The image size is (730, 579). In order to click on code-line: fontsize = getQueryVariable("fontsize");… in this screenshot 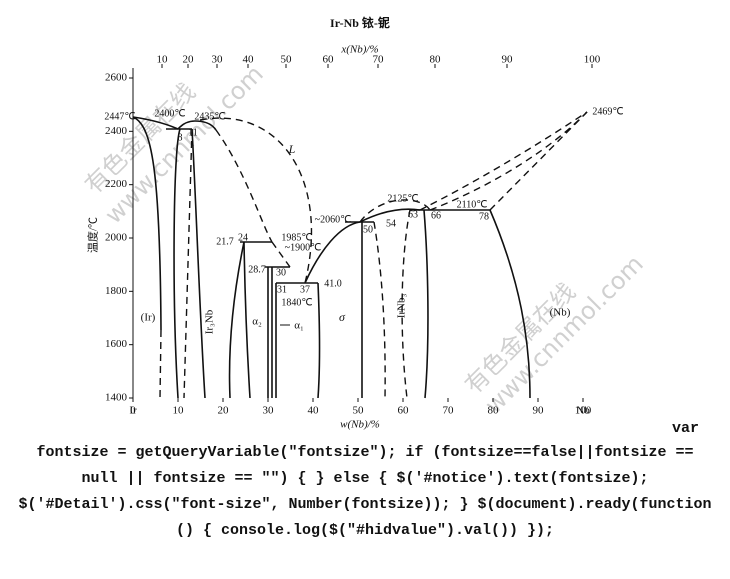, I will do `click(364, 452)`.